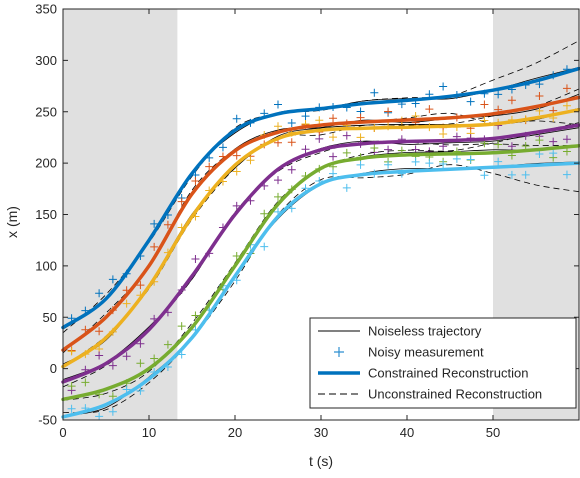  I want to click on x-tick-label: 40, so click(407, 432).